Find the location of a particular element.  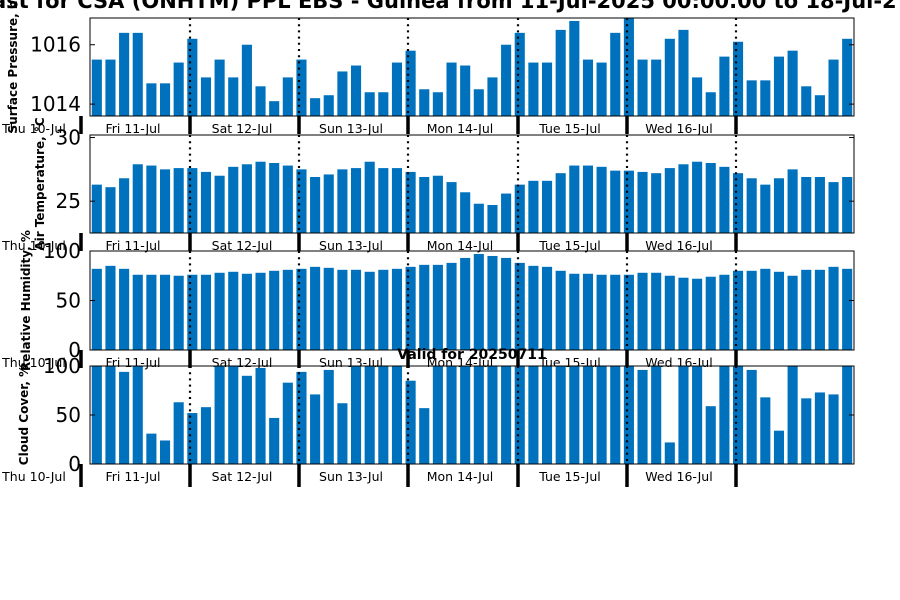

y-tick-label: 100 is located at coordinates (62, 251).